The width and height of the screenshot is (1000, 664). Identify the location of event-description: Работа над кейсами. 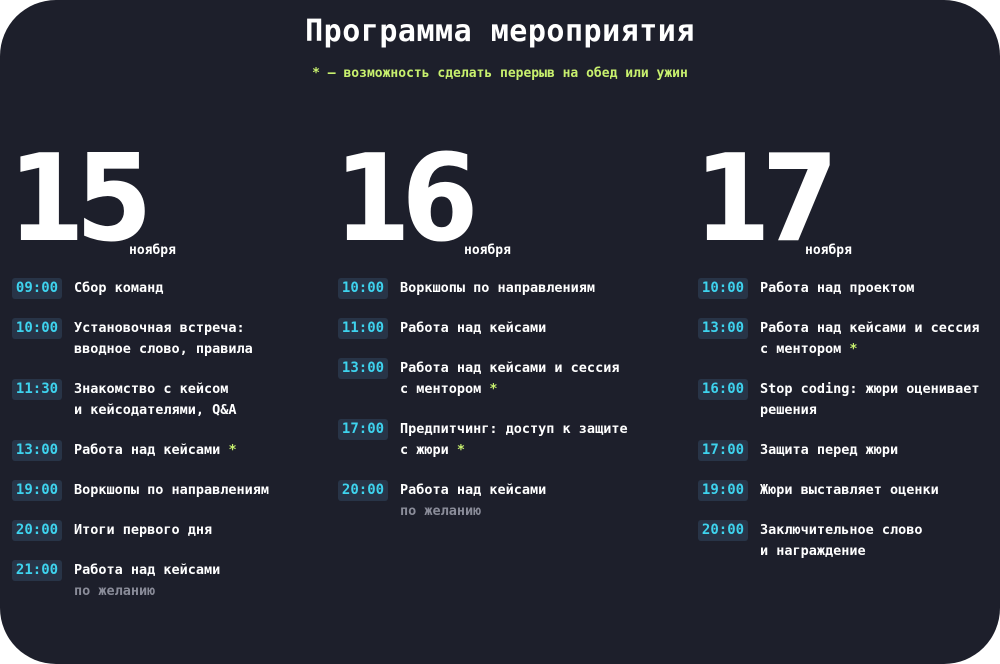
(545, 328).